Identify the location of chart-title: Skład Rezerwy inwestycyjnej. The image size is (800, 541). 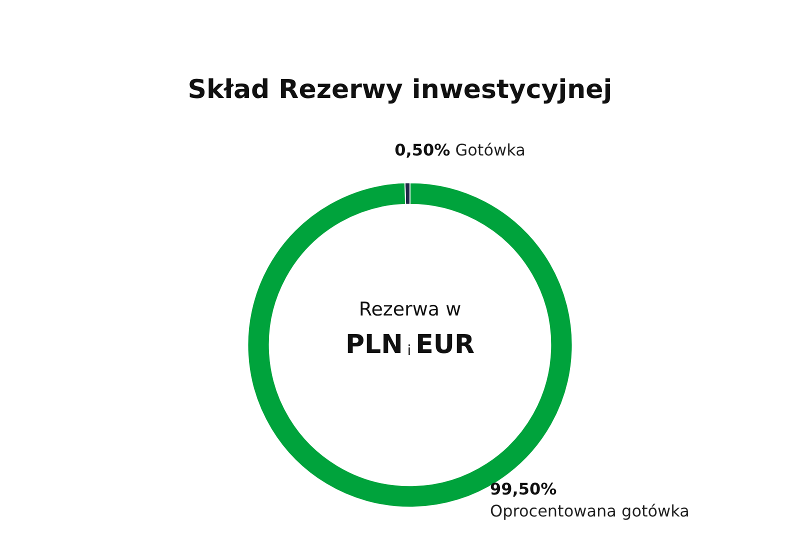
(400, 90).